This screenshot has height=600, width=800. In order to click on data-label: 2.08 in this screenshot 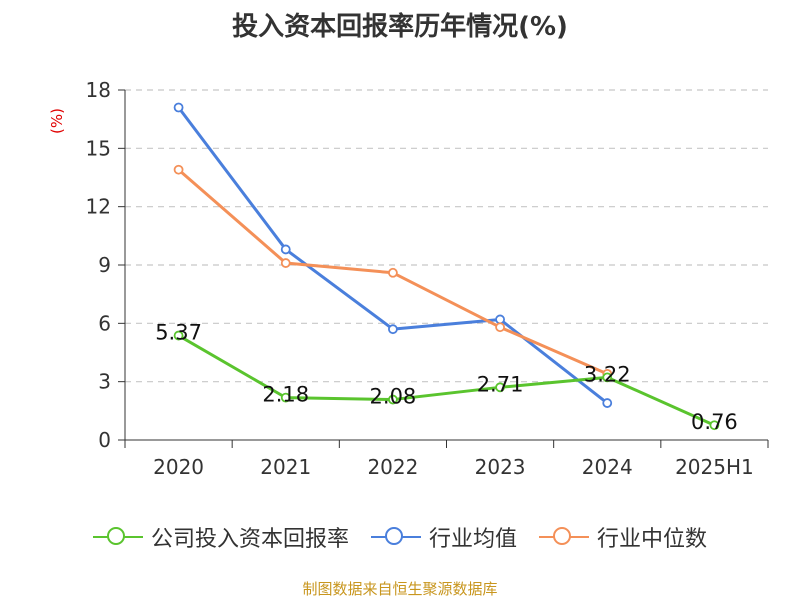, I will do `click(393, 397)`.